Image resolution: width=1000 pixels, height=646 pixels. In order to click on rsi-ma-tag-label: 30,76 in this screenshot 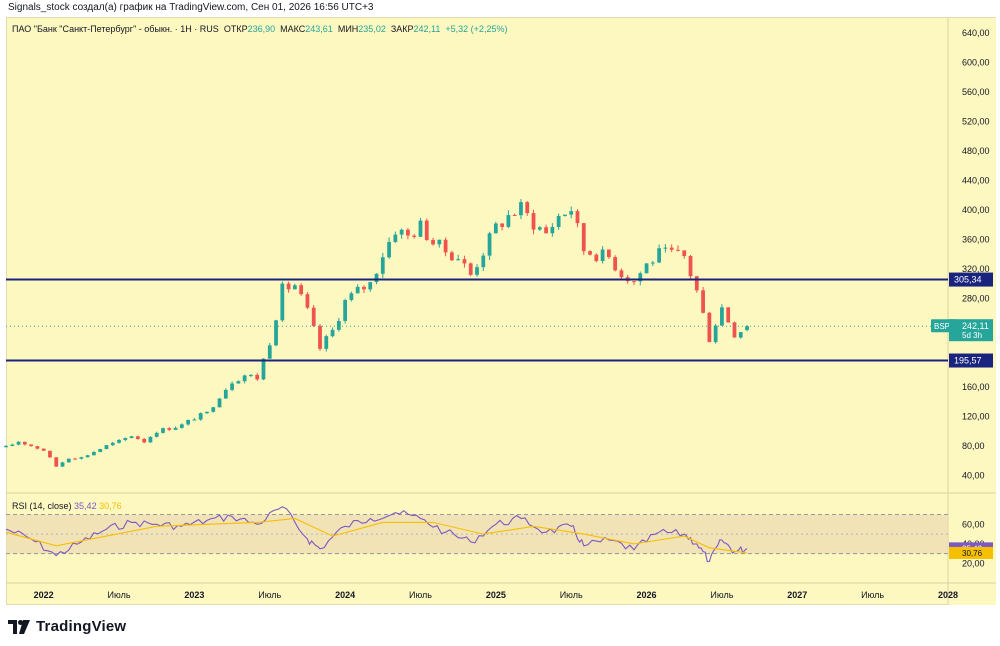, I will do `click(972, 553)`.